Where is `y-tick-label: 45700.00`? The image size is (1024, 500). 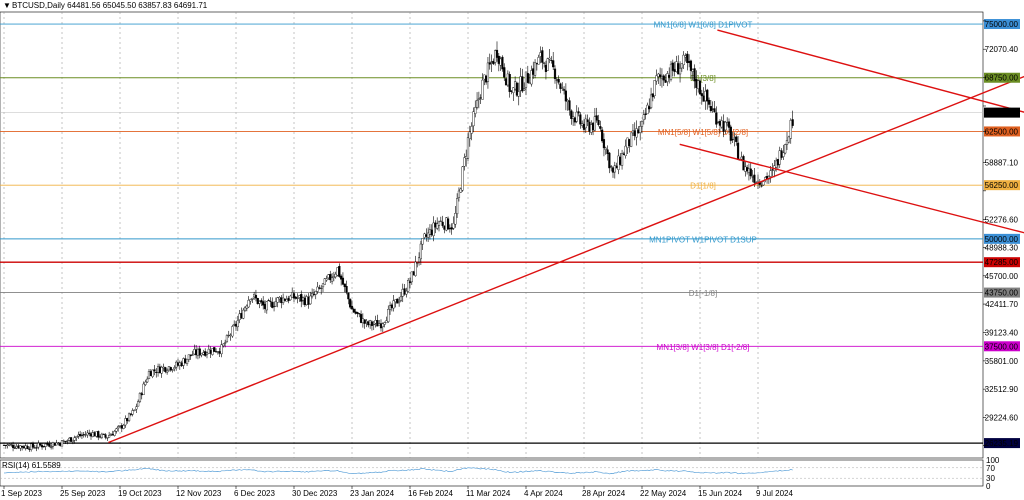 y-tick-label: 45700.00 is located at coordinates (1002, 276).